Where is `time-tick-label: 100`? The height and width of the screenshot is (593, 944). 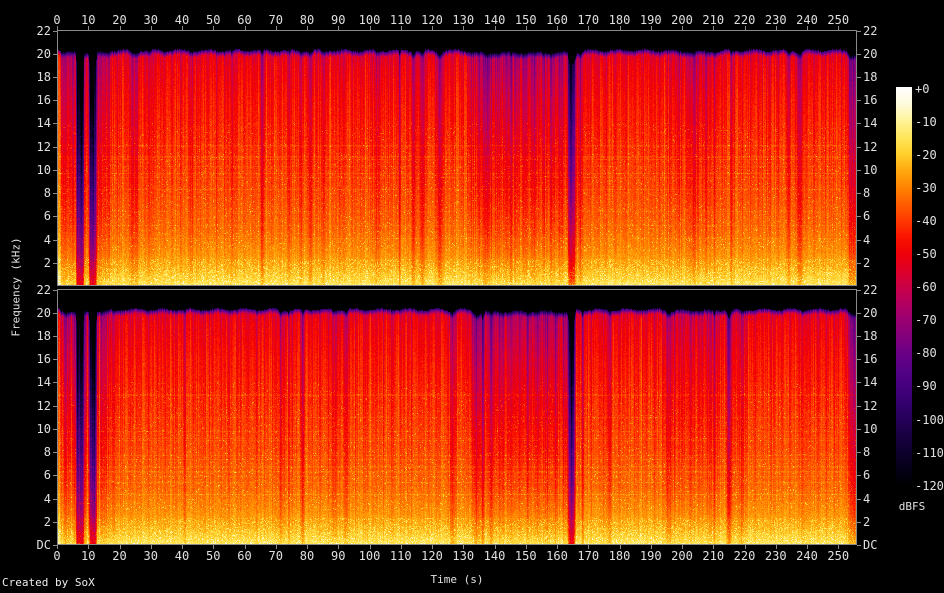 time-tick-label: 100 is located at coordinates (369, 556).